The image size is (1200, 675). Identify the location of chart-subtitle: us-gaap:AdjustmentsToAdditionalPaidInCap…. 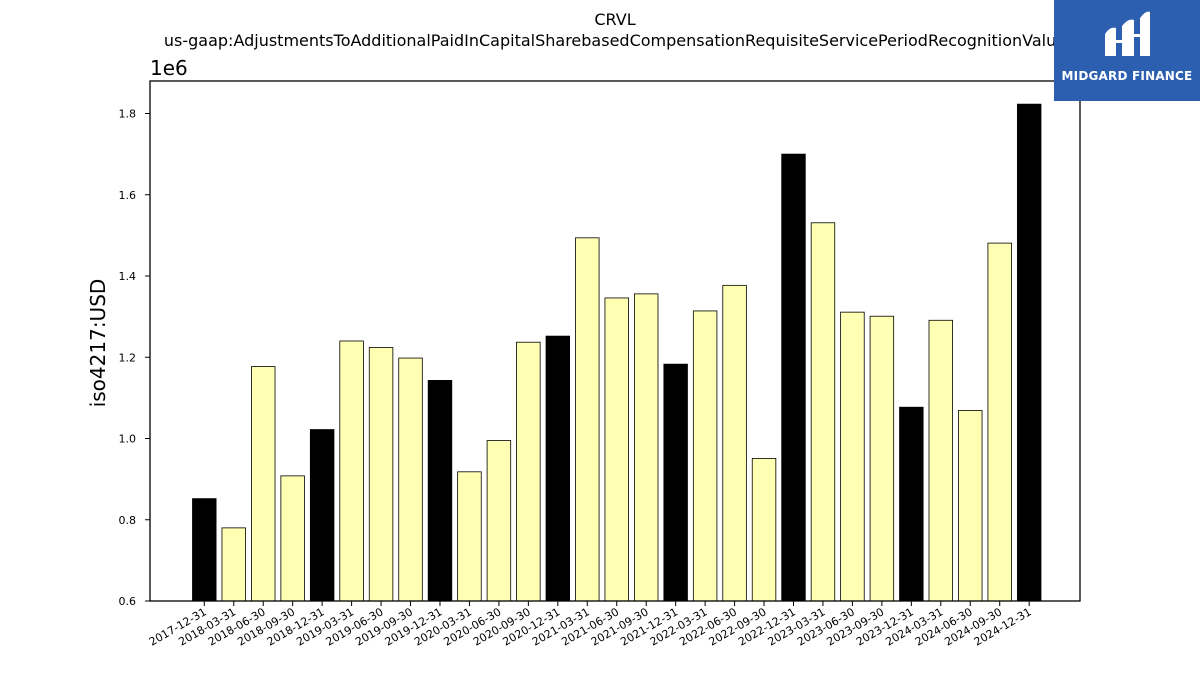
(615, 40).